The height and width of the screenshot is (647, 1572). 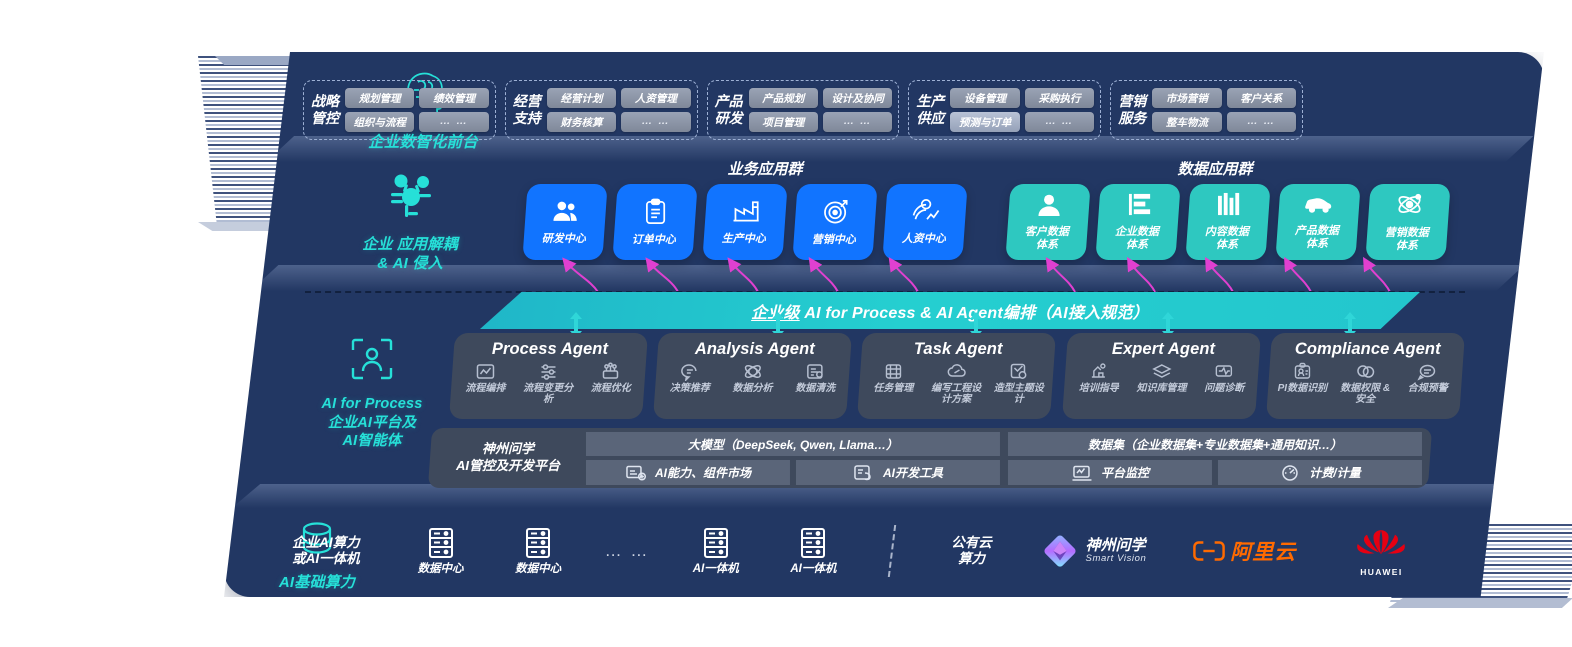 I want to click on data-card-content: 内容数据 体系, so click(x=1228, y=222).